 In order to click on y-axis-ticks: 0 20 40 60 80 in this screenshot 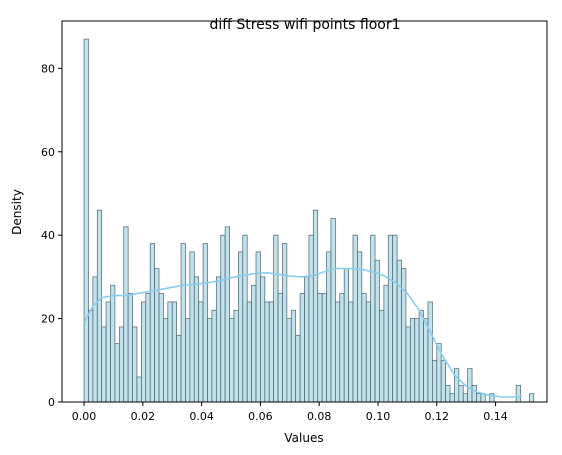, I will do `click(51, 235)`.